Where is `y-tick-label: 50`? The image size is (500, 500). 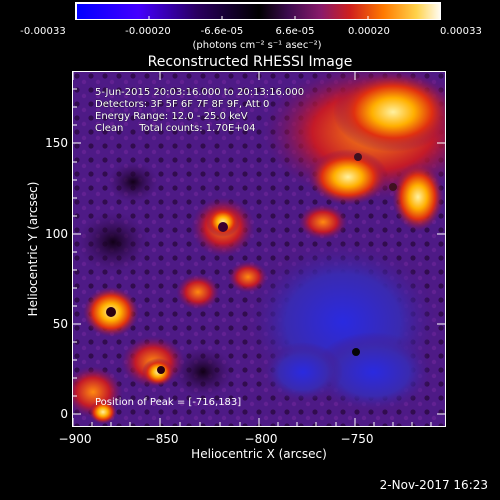 y-tick-label: 50 is located at coordinates (60, 324).